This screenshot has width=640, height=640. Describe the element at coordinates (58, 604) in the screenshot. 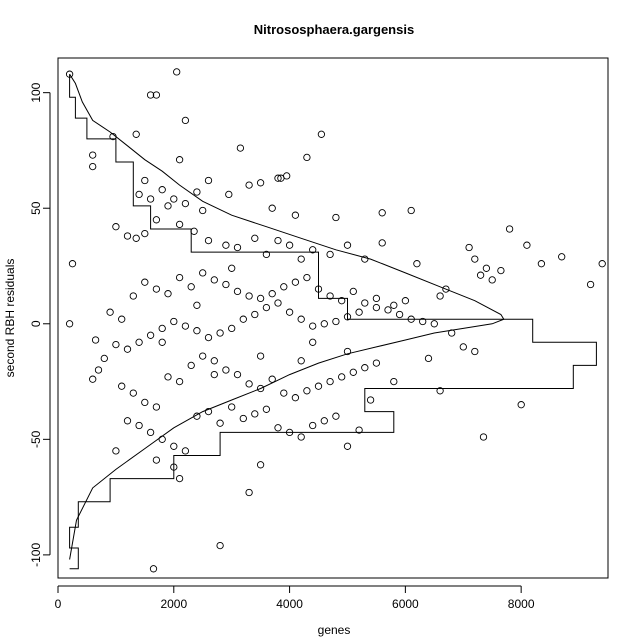

I see `x-tick-label: 0` at that location.